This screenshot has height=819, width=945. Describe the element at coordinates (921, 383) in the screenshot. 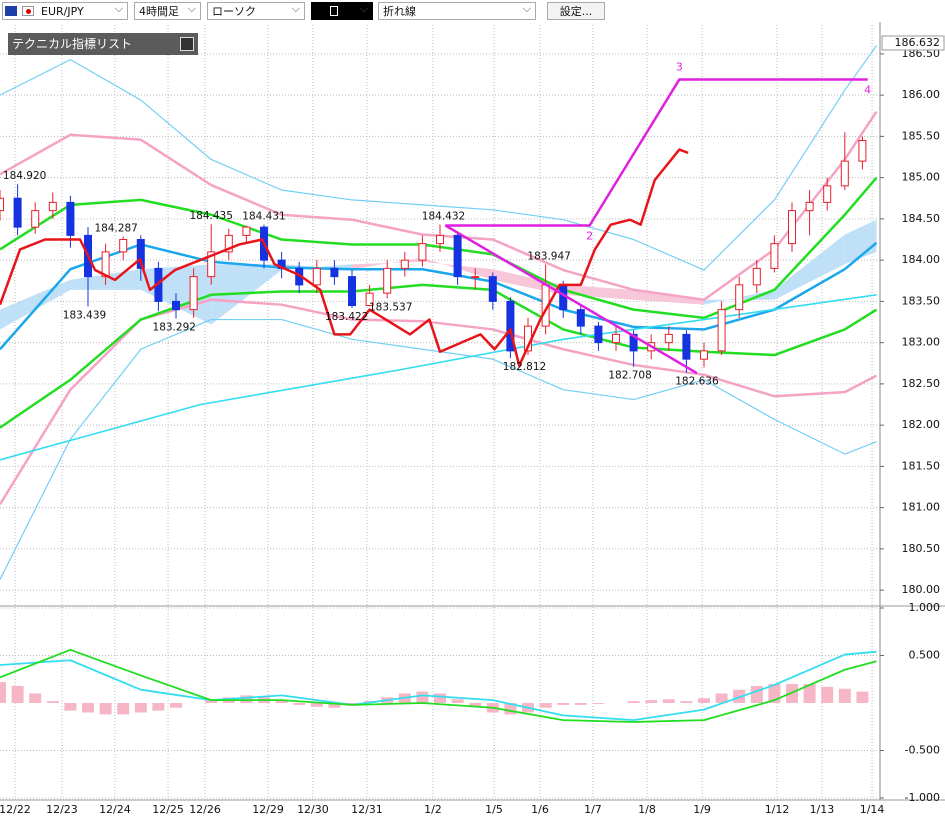

I see `y-tick-label: 182.50` at that location.